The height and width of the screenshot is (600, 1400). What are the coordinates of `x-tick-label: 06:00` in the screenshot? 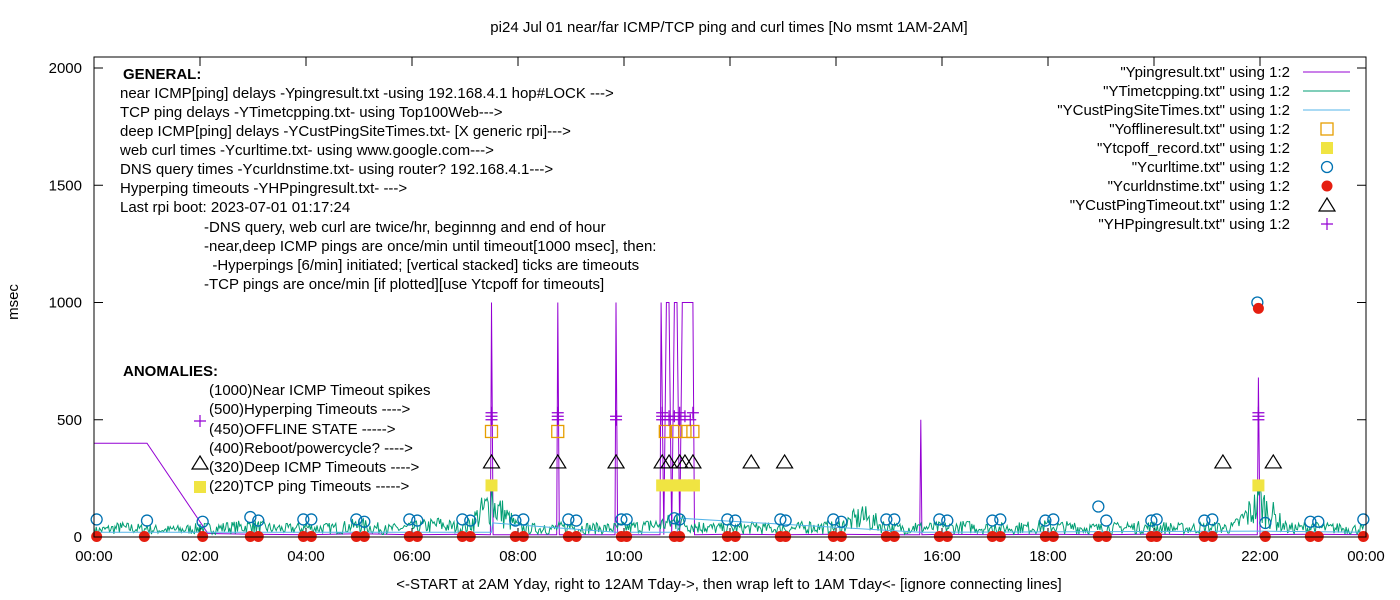 It's located at (412, 556).